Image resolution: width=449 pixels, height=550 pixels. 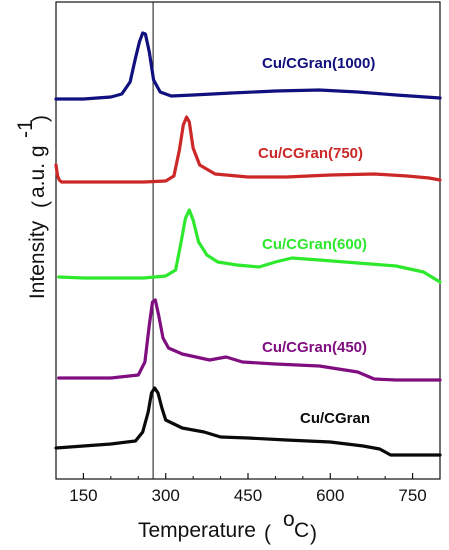 I want to click on x-axis-paren-close: ), so click(x=313, y=533).